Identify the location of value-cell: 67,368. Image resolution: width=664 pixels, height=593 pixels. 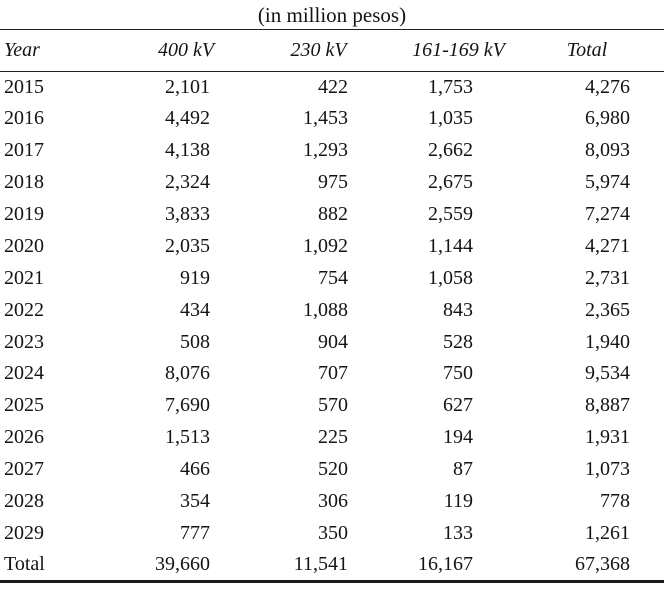
(602, 564).